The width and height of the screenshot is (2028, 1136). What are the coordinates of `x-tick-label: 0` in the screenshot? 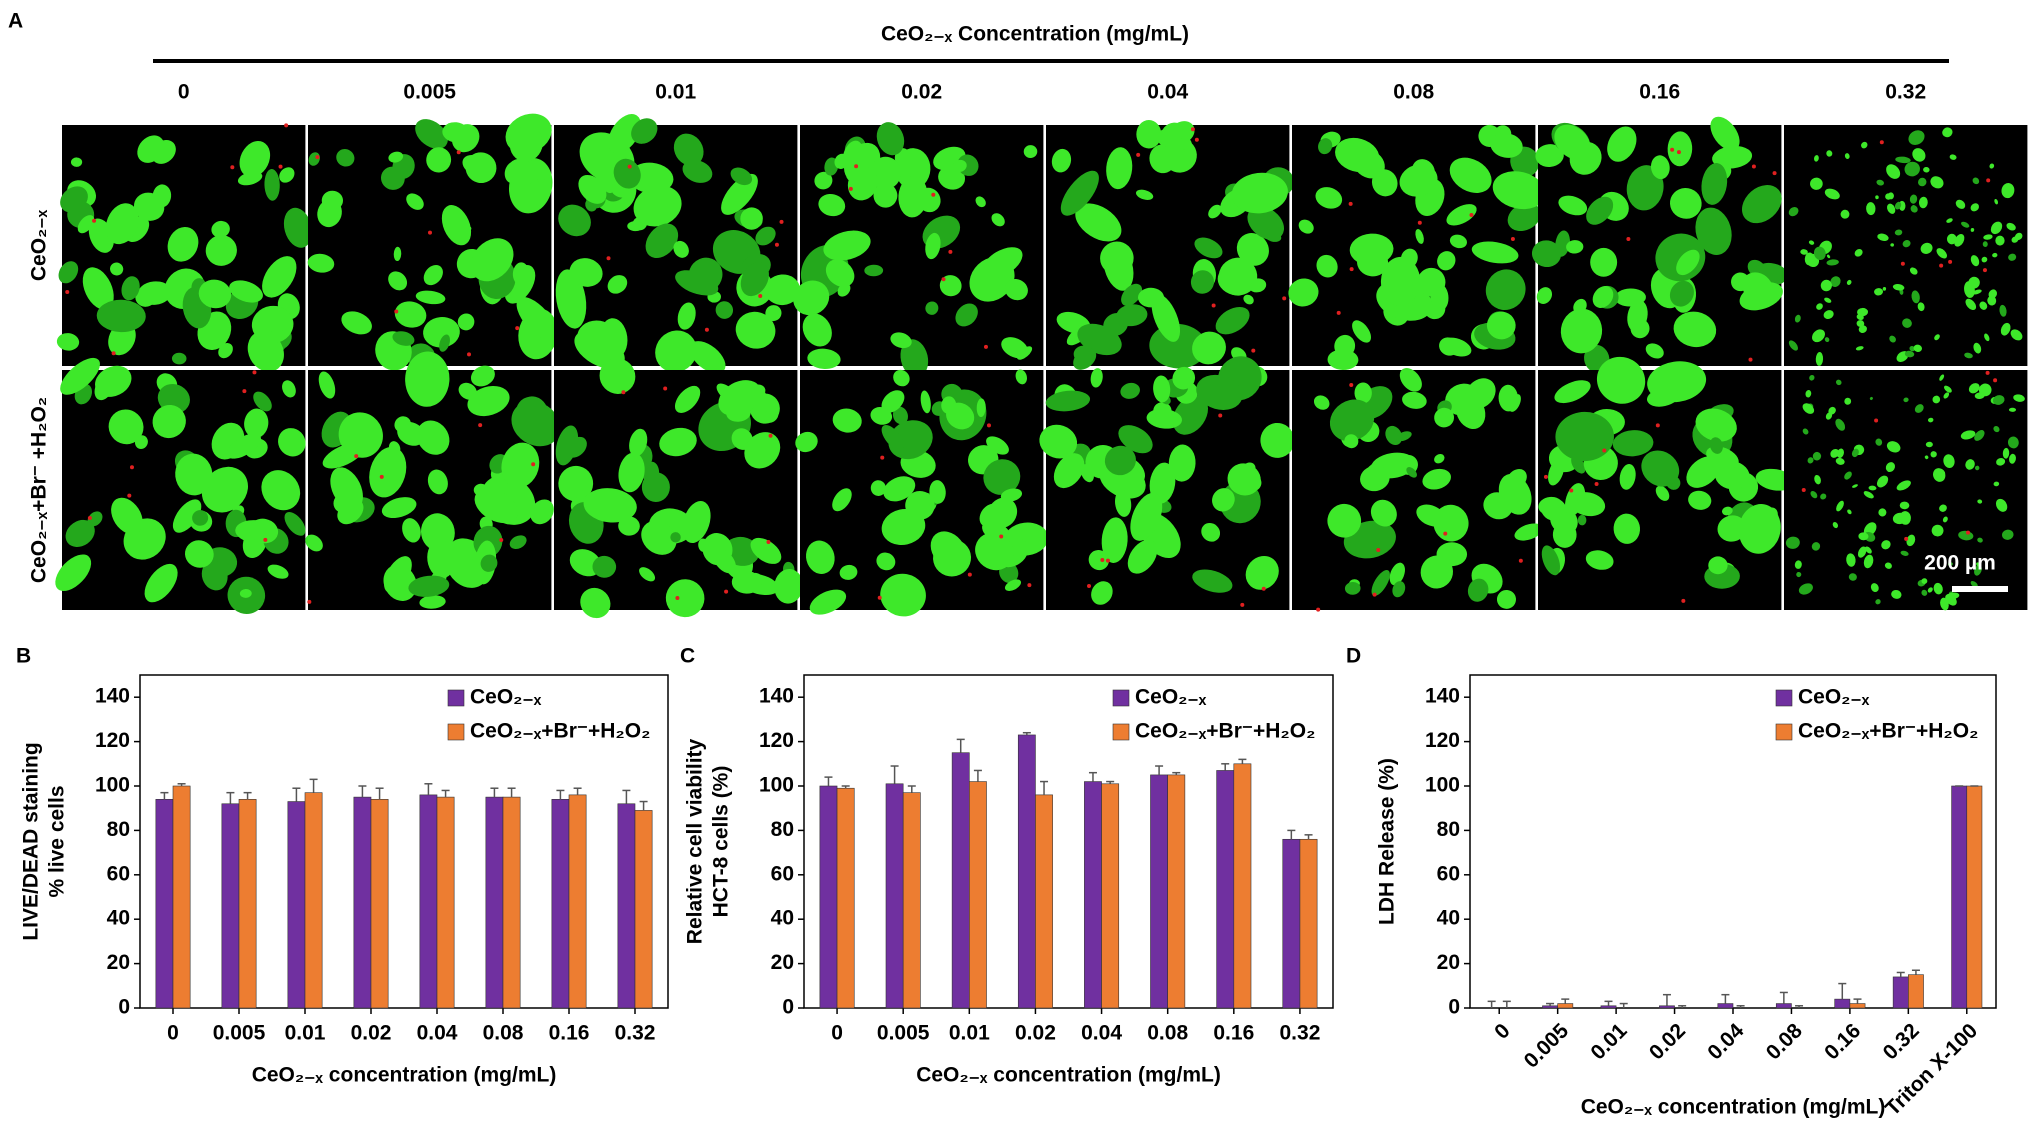 It's located at (1502, 1031).